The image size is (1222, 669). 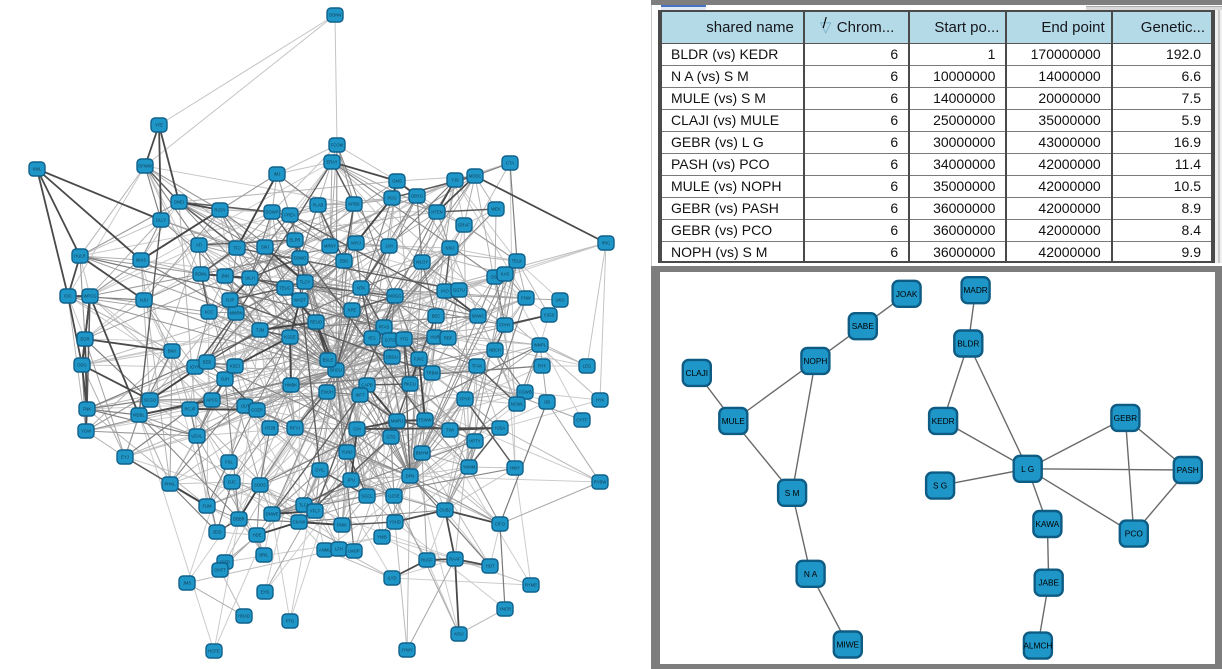 What do you see at coordinates (277, 174) in the screenshot?
I see `svg-text: IMJ` at bounding box center [277, 174].